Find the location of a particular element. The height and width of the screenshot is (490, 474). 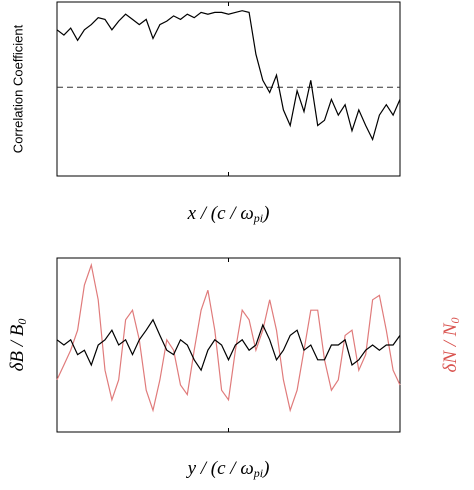

label-part: y / (c / ω is located at coordinates (220, 468).